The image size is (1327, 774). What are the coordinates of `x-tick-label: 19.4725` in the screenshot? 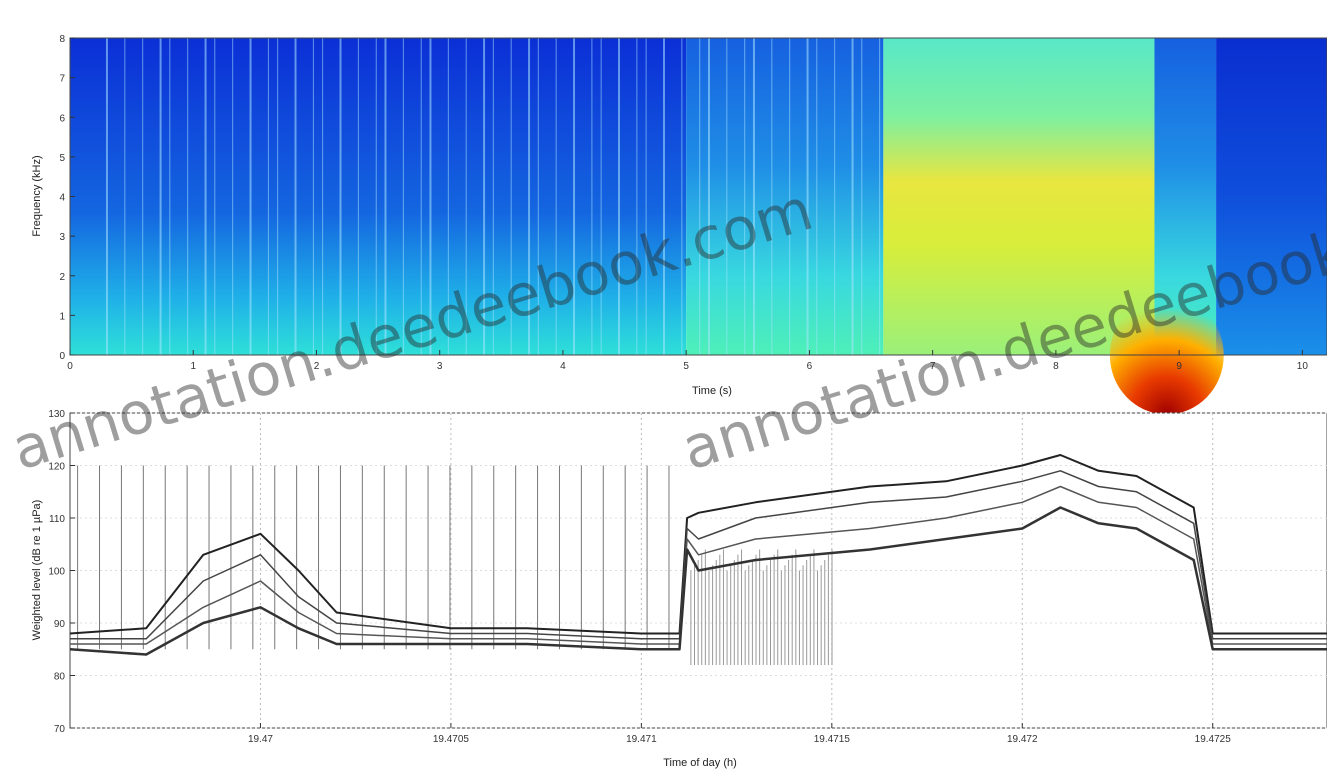 It's located at (1213, 739).